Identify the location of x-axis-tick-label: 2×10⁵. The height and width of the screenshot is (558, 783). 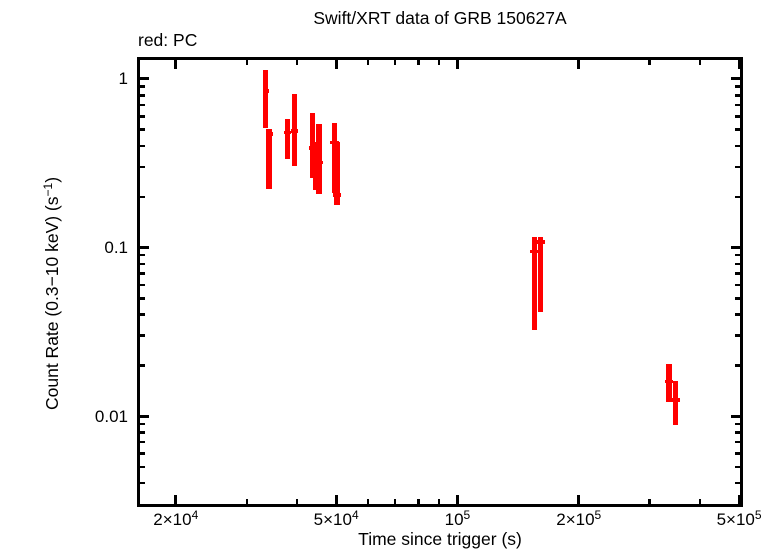
(579, 518).